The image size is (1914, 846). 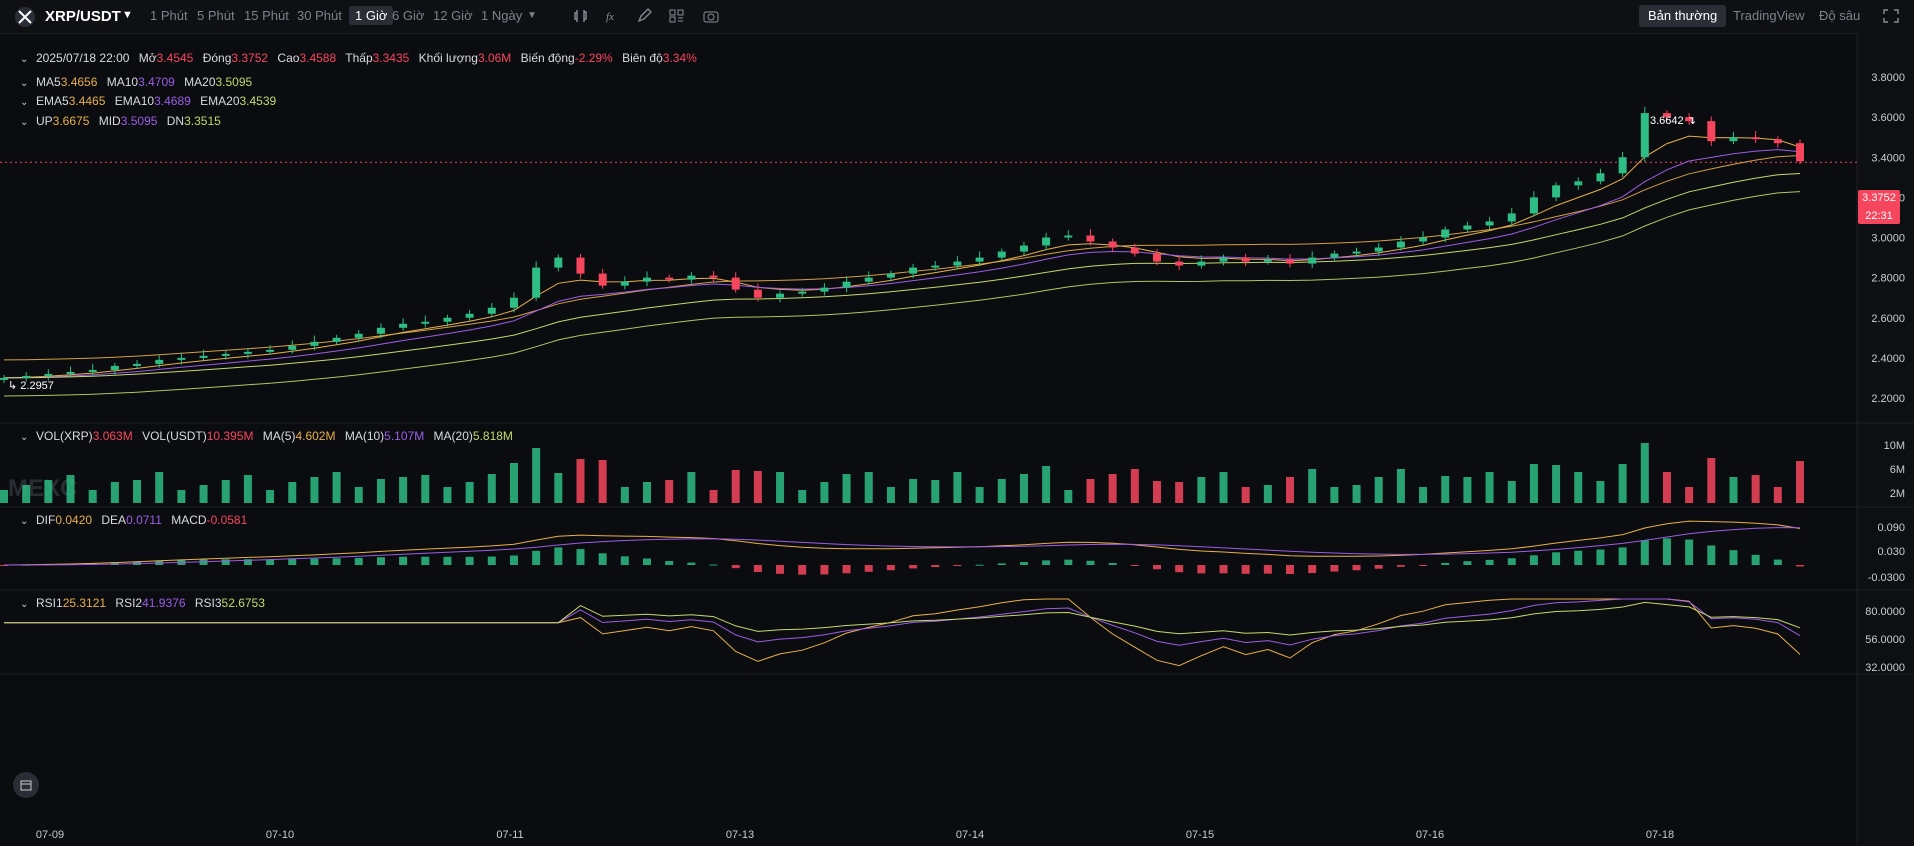 What do you see at coordinates (134, 520) in the screenshot?
I see `macd-legend: ⌄ DIF0.0420 DEA0.0711 MACD-0.0581` at bounding box center [134, 520].